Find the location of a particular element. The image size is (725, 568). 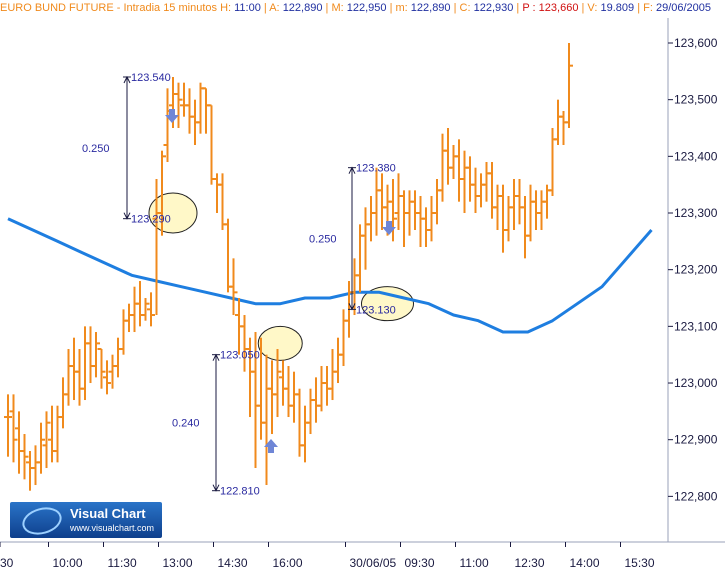

open-label: A: is located at coordinates (274, 8).